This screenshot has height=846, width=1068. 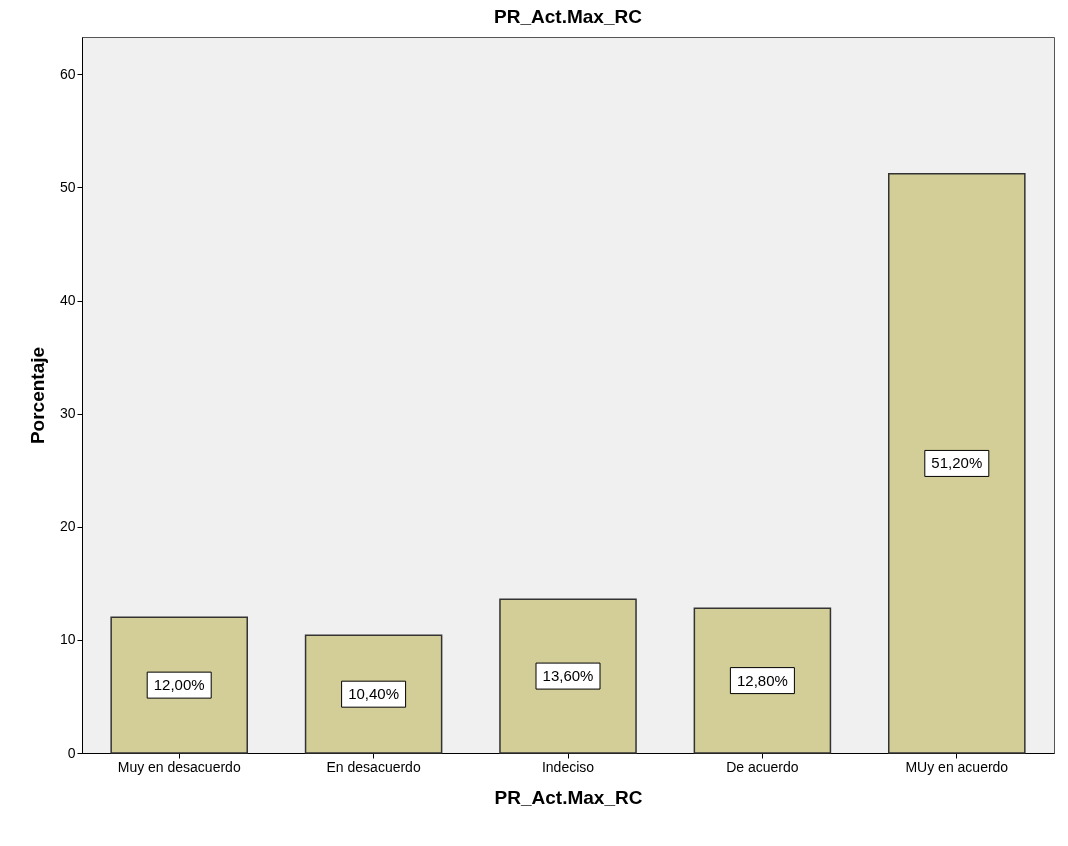 What do you see at coordinates (762, 766) in the screenshot?
I see `x-tick-label: De acuerdo` at bounding box center [762, 766].